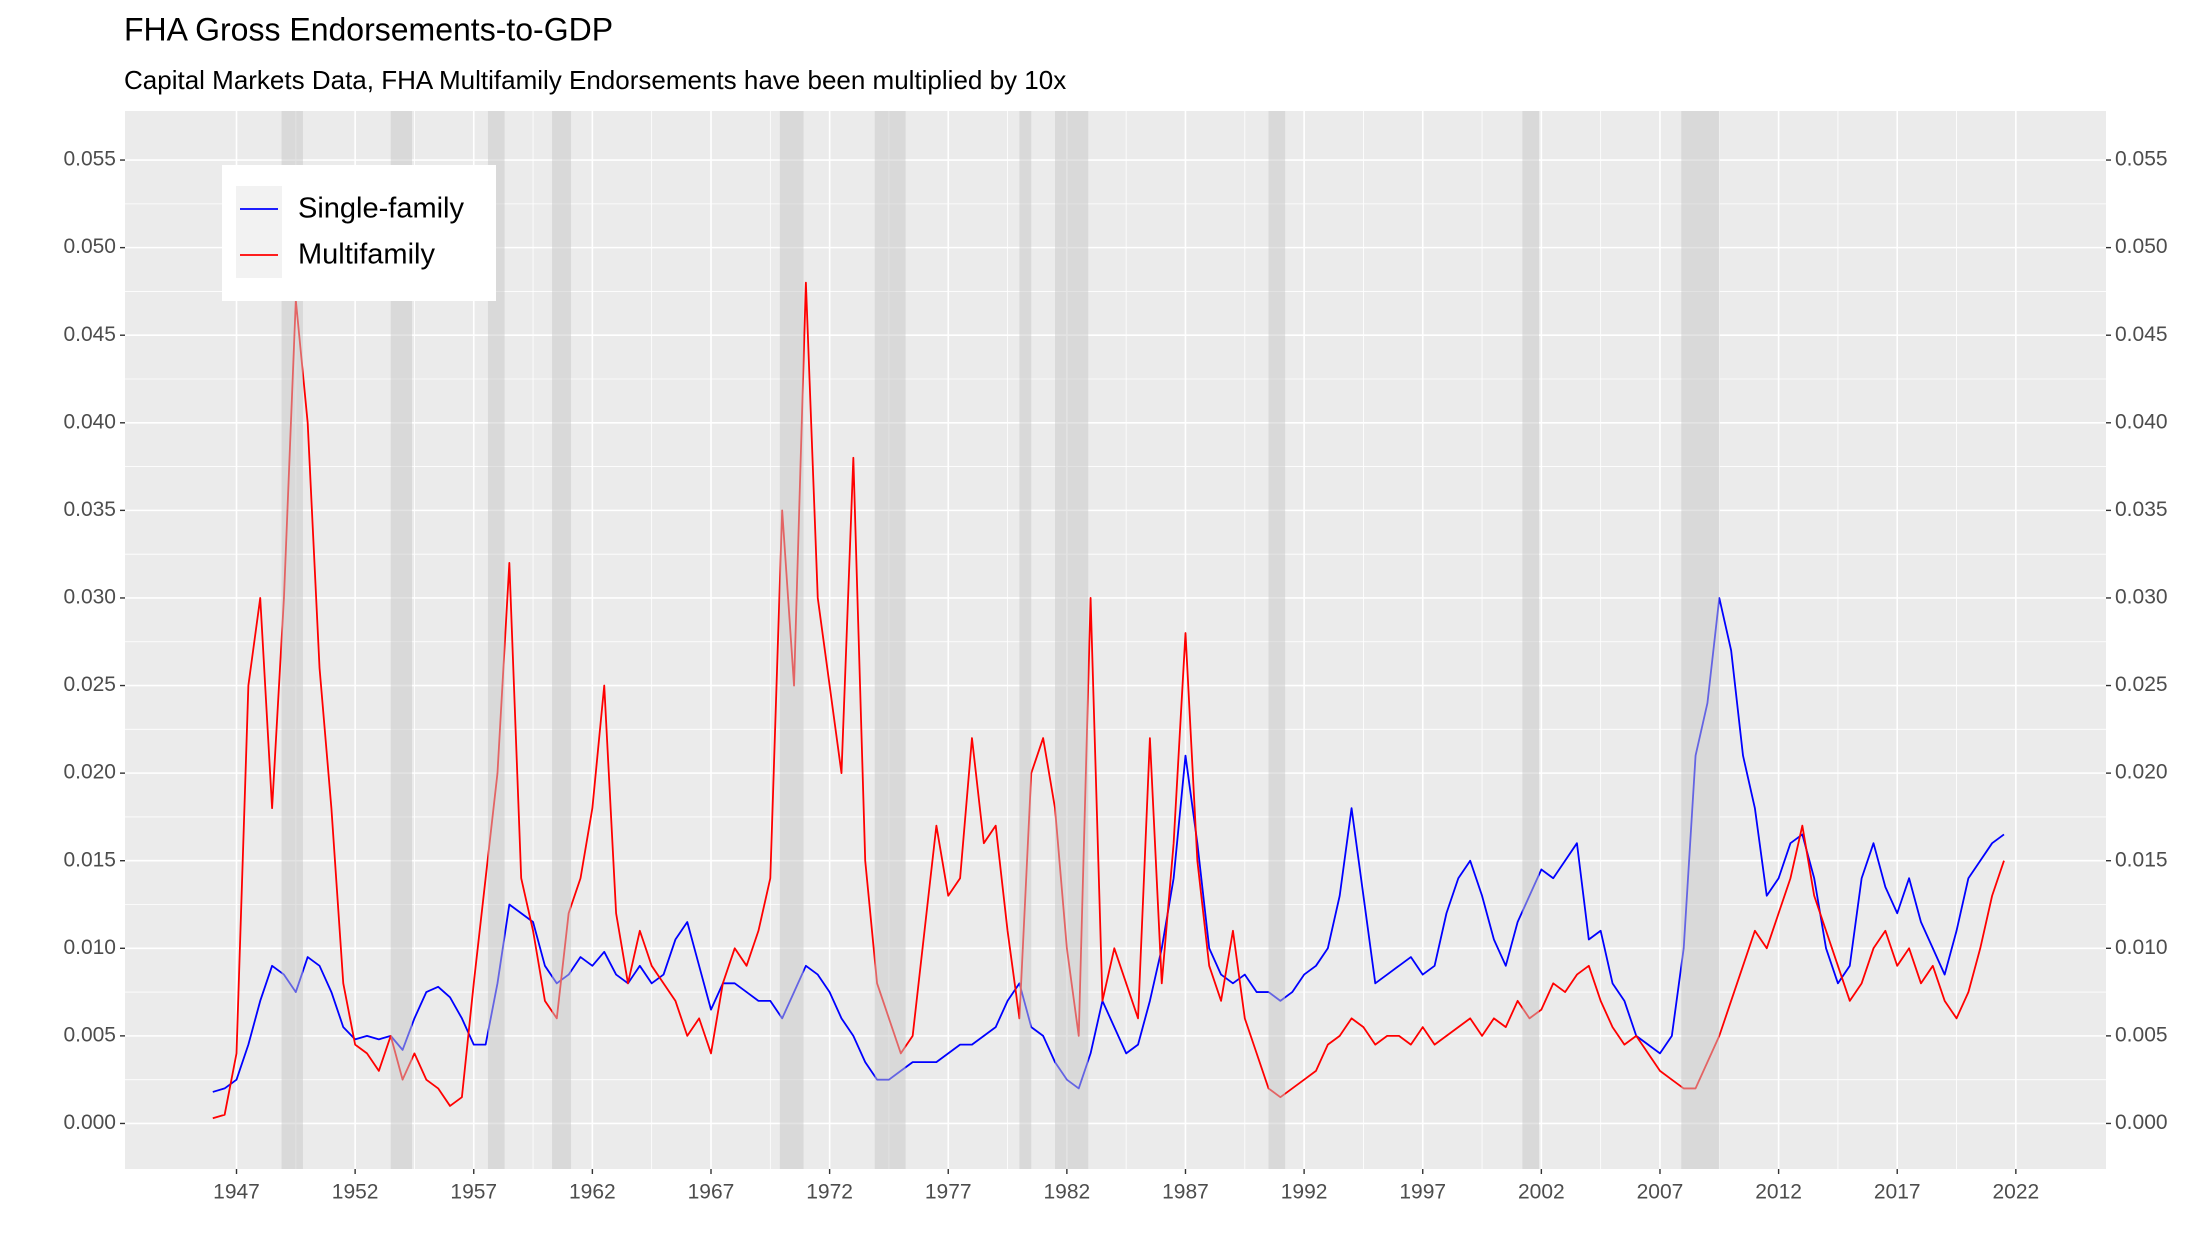  What do you see at coordinates (2141, 1122) in the screenshot?
I see `y2-tick-label: 0.000` at bounding box center [2141, 1122].